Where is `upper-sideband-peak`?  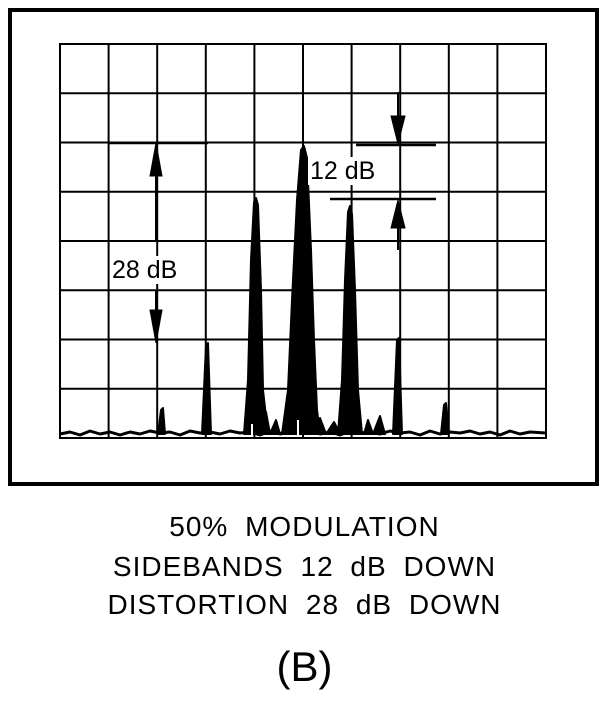 upper-sideband-peak is located at coordinates (350, 320).